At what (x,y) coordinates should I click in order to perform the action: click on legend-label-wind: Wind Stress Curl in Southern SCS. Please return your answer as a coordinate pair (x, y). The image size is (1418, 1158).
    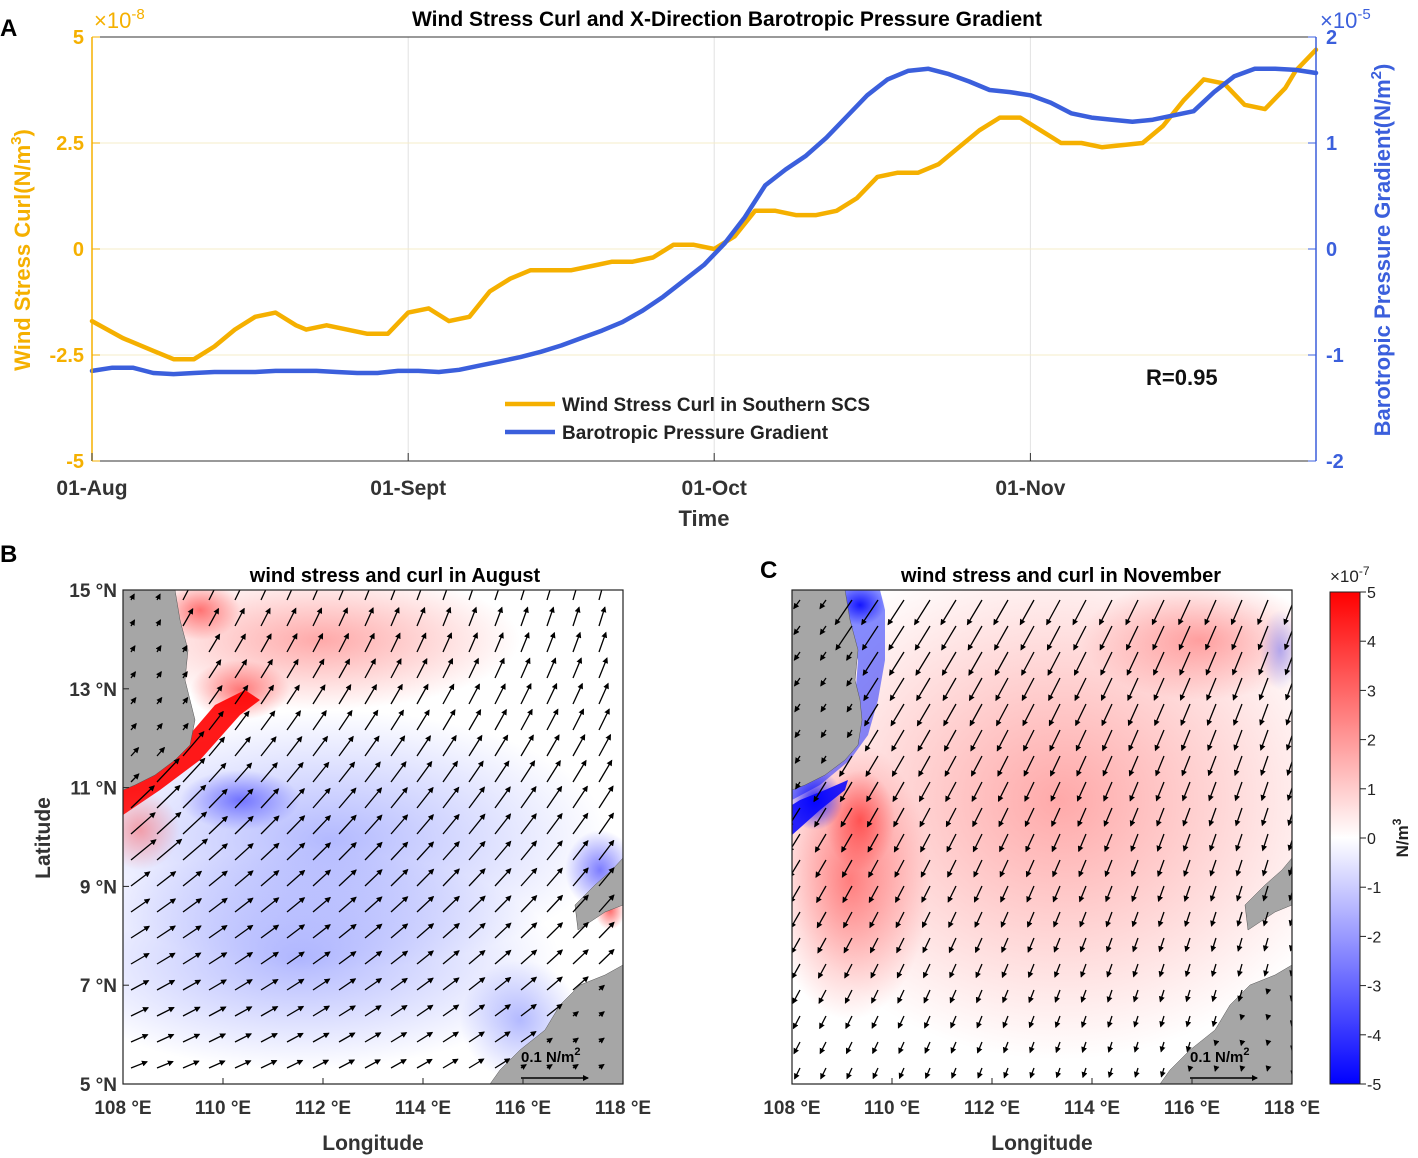
    Looking at the image, I should click on (716, 405).